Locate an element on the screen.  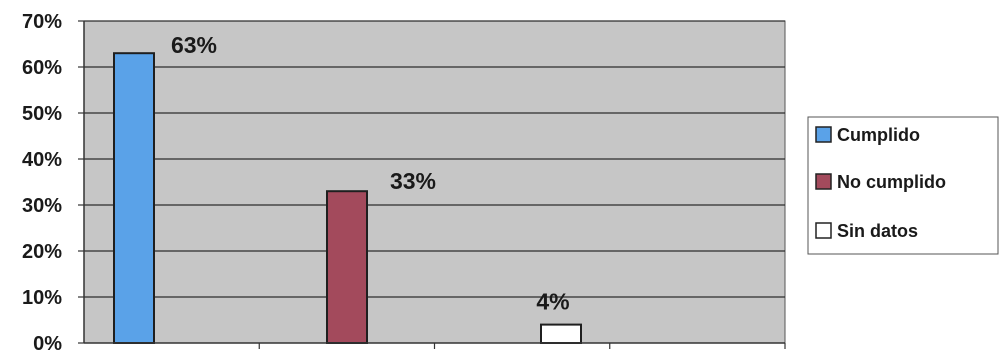
y-tick-label: 10% is located at coordinates (42, 298).